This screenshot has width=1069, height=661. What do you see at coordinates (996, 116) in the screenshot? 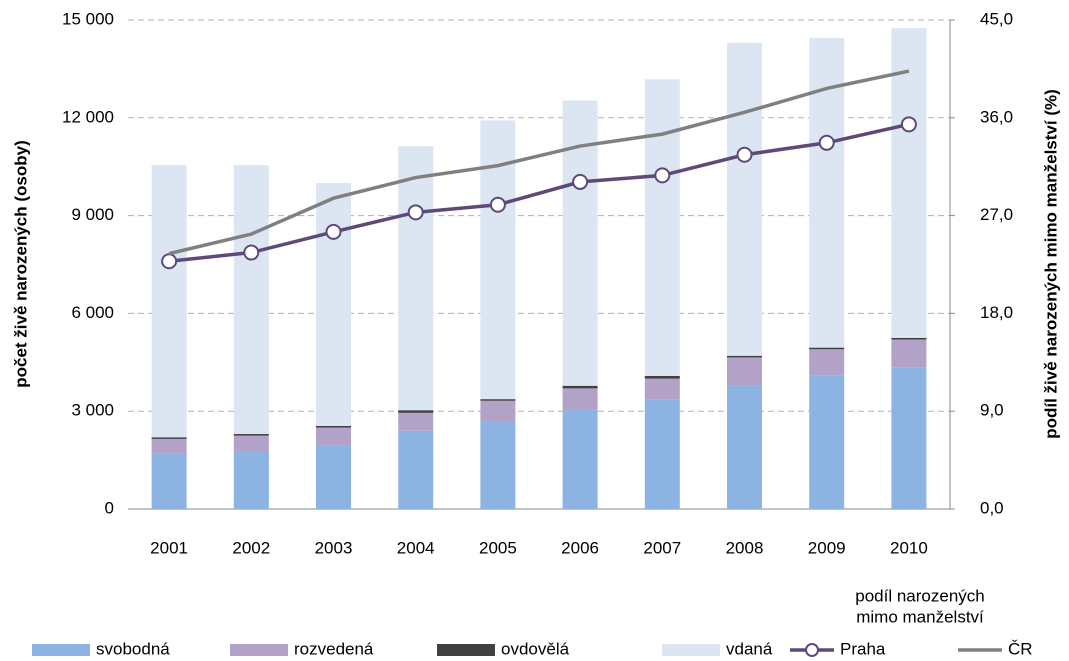
I see `y2-tick-label: 36,0` at bounding box center [996, 116].